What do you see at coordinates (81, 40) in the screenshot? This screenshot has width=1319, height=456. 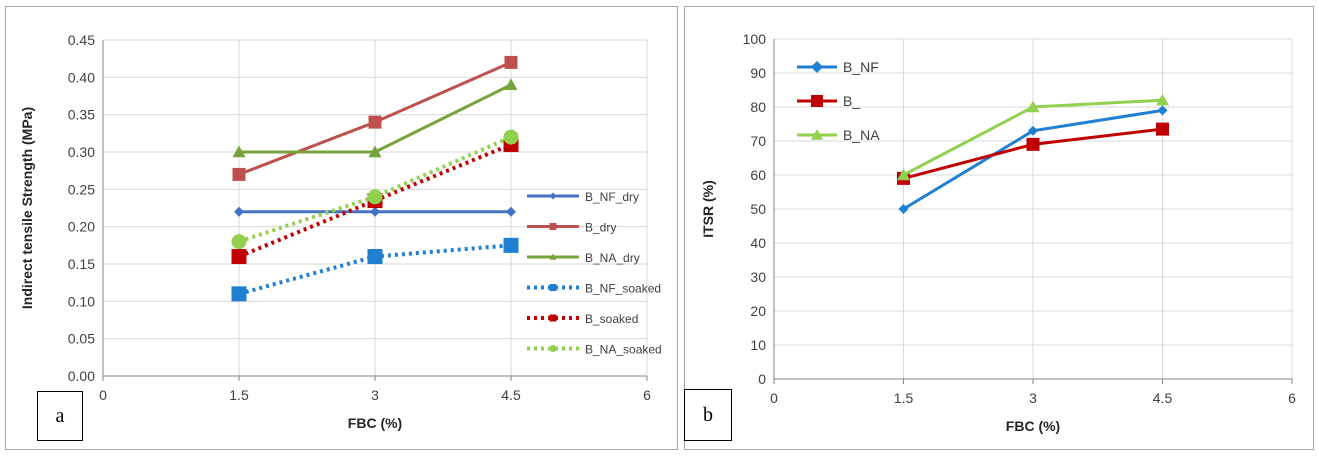 I see `y-tick-label: 0.45` at bounding box center [81, 40].